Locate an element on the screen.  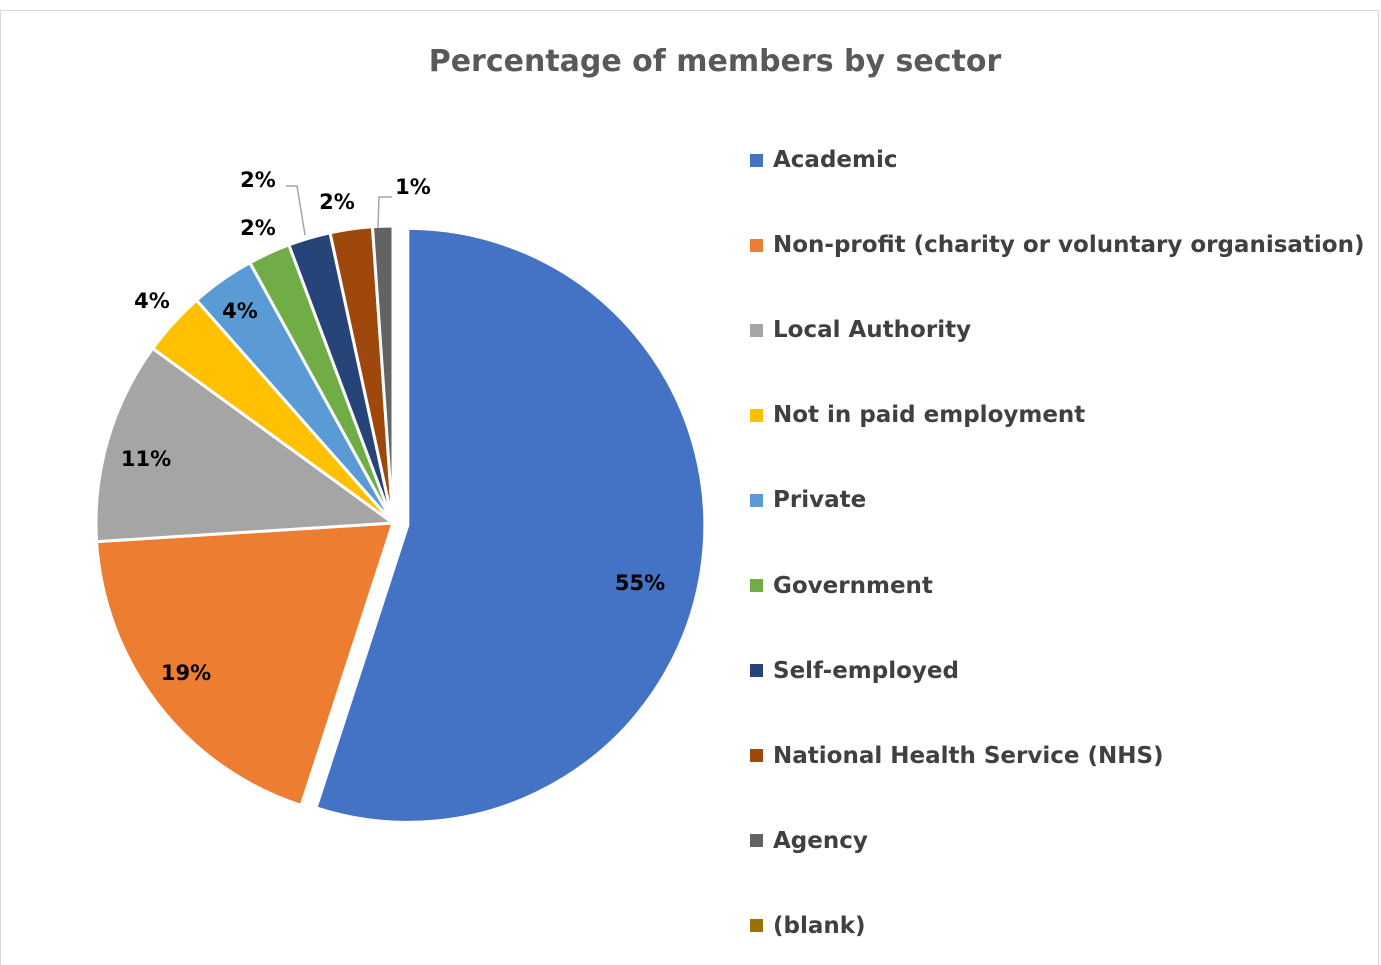
pie-slice-non-profit-charity-or-voluntary-organisation is located at coordinates (245, 664).